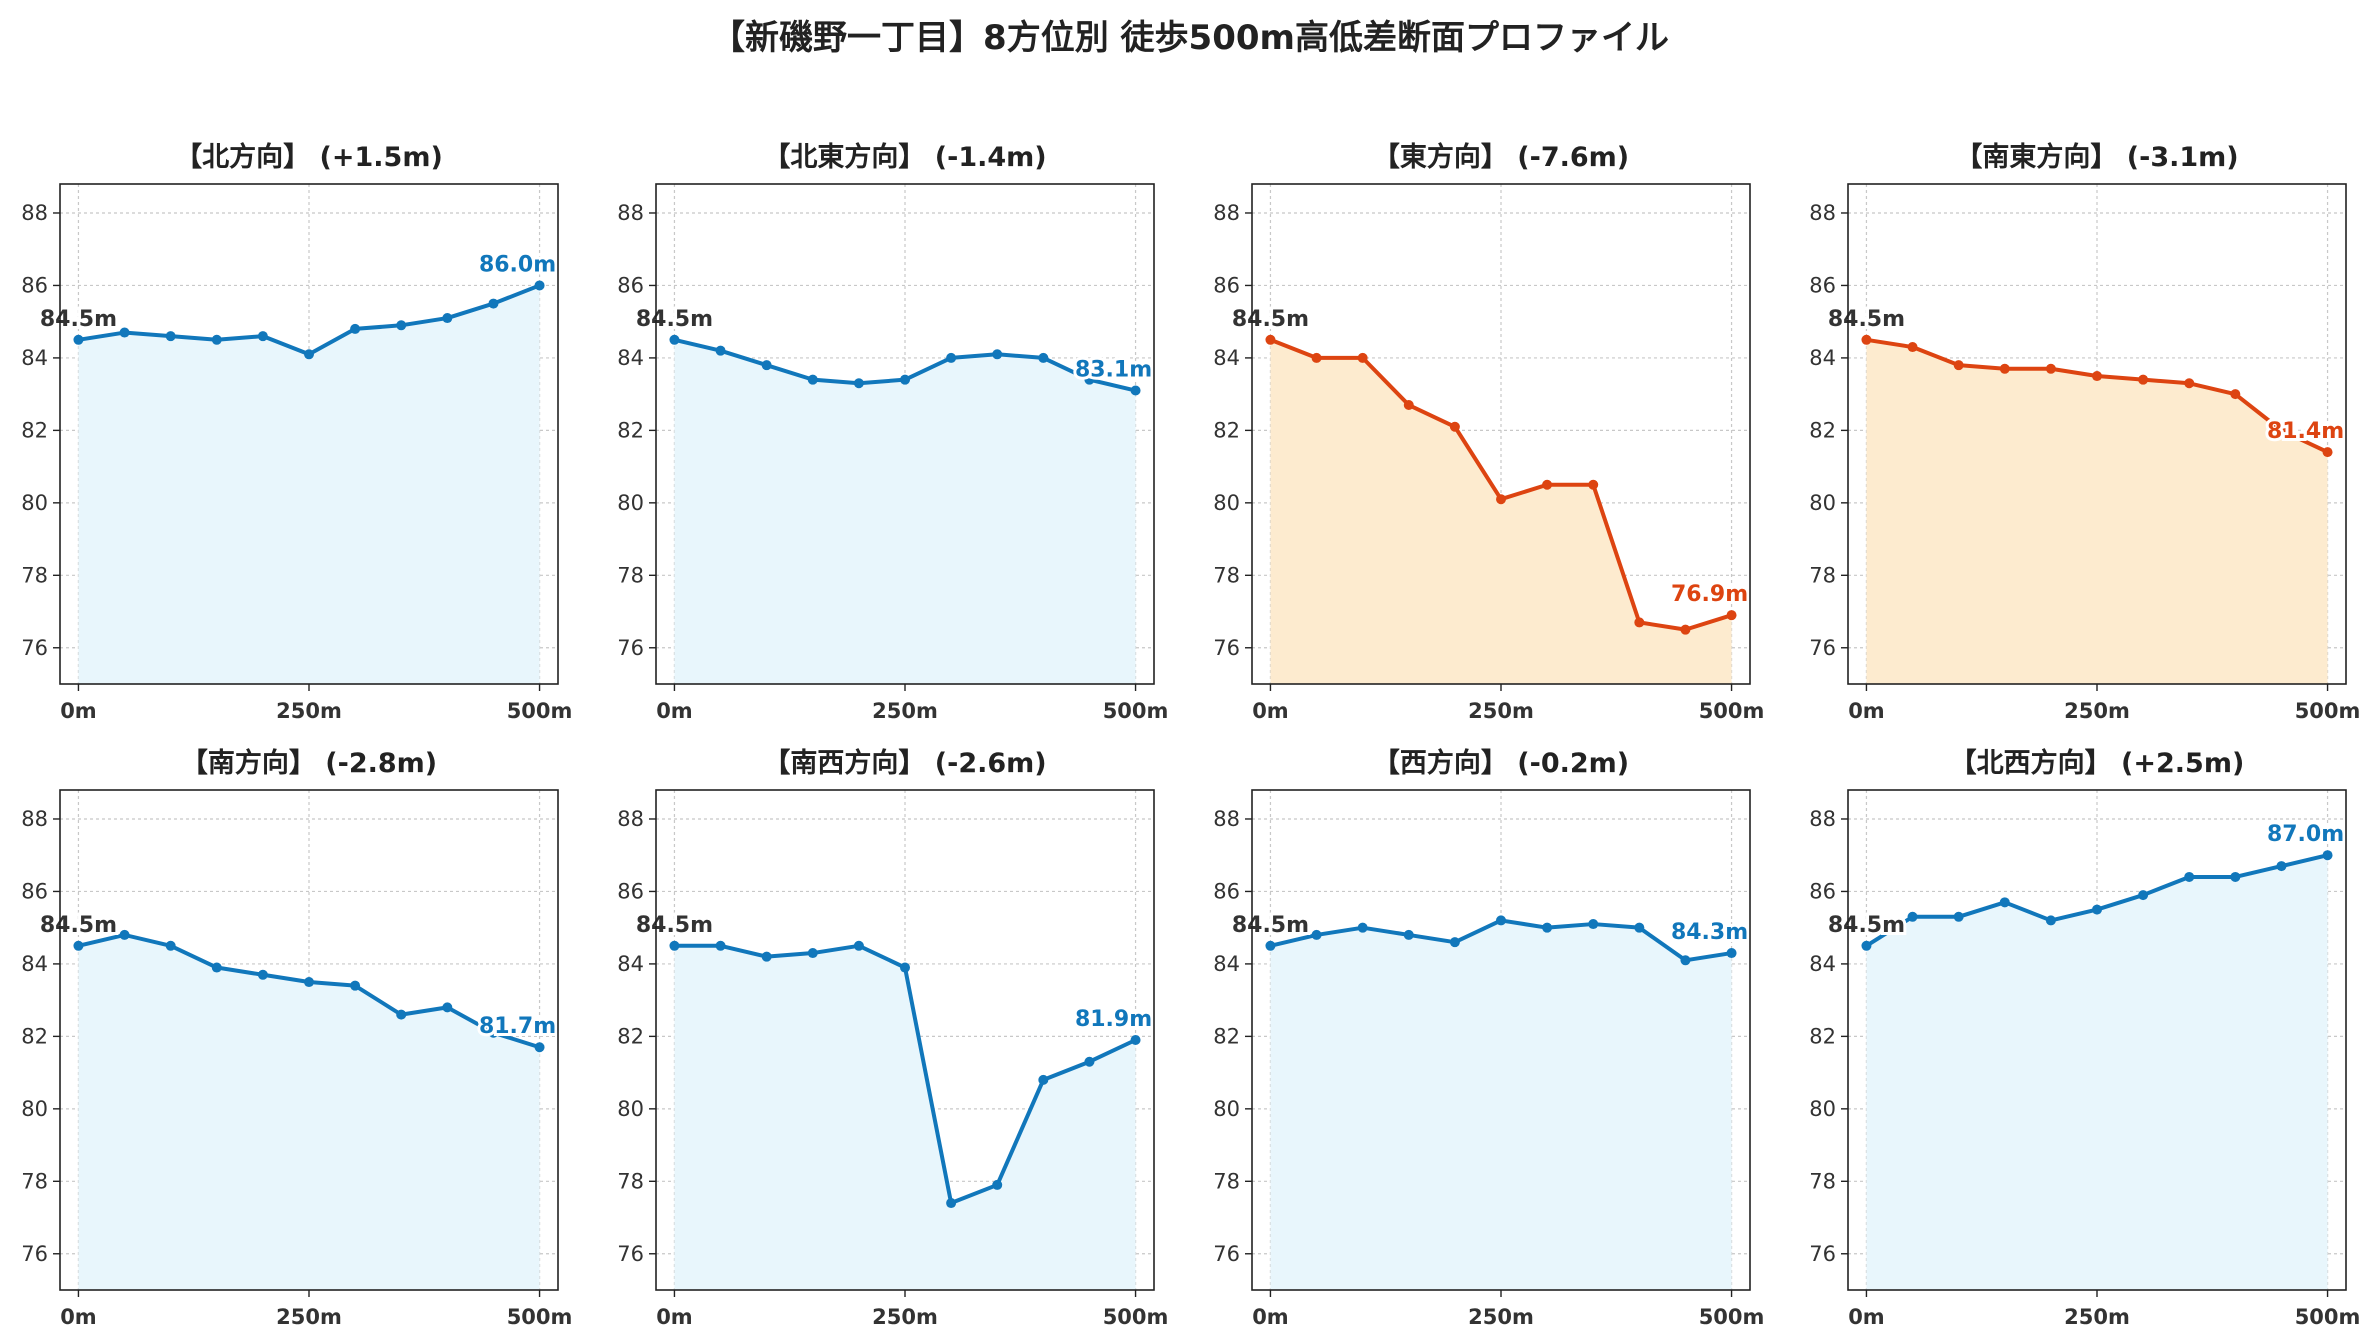 This screenshot has width=2380, height=1340. Describe the element at coordinates (904, 157) in the screenshot. I see `panel-title: 【北東方向】 (-1.4m)` at that location.